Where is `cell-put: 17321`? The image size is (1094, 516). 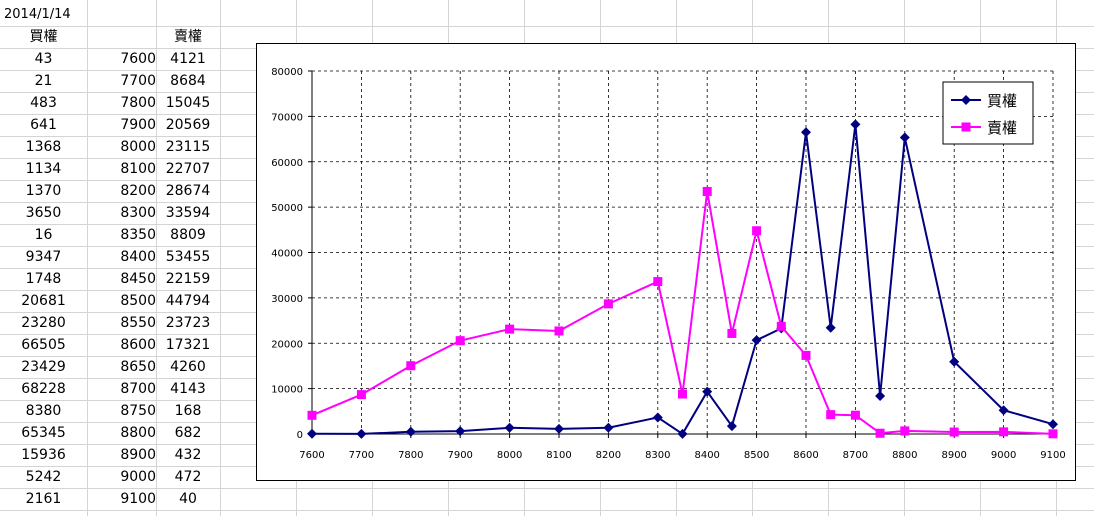
cell-put: 17321 is located at coordinates (188, 345).